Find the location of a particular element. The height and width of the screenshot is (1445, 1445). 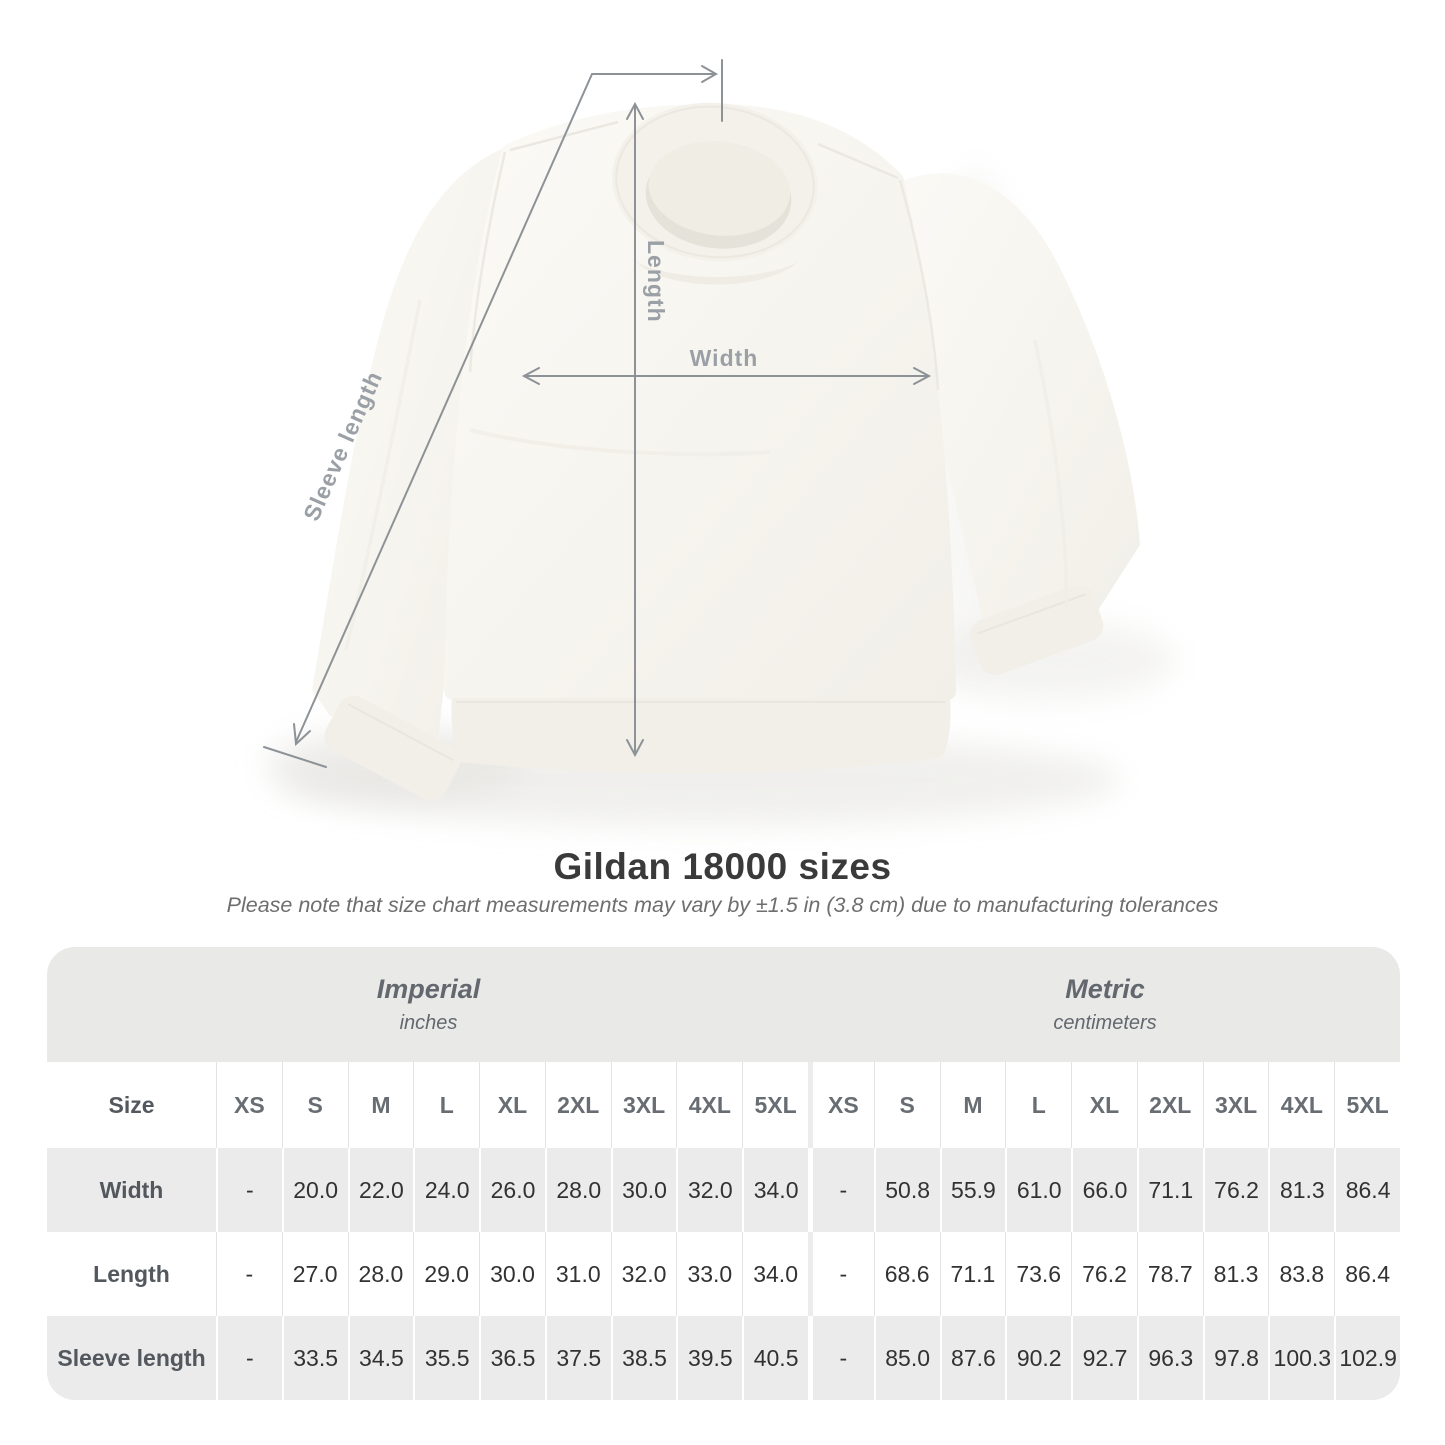

imperial-title: Imperial is located at coordinates (428, 989).